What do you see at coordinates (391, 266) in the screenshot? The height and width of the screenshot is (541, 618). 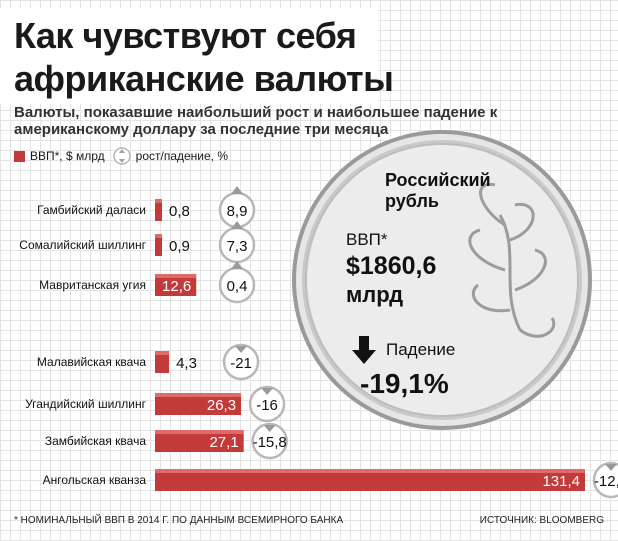 I see `coin-gdp-value: $1860,6` at bounding box center [391, 266].